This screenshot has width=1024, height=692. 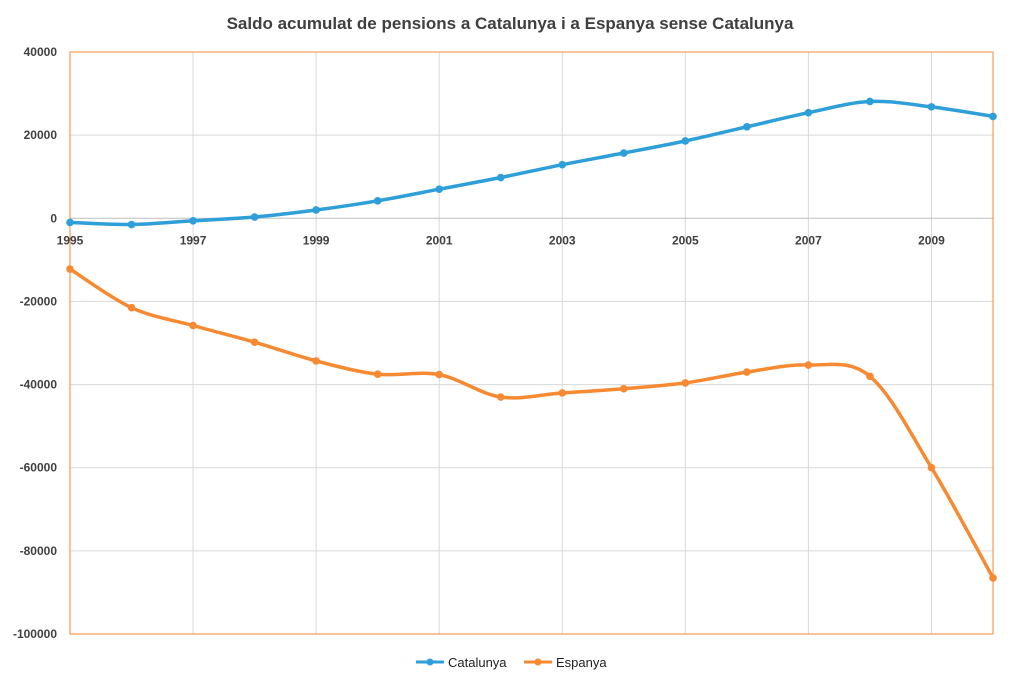 I want to click on y-tick-label: -60000, so click(x=39, y=468).